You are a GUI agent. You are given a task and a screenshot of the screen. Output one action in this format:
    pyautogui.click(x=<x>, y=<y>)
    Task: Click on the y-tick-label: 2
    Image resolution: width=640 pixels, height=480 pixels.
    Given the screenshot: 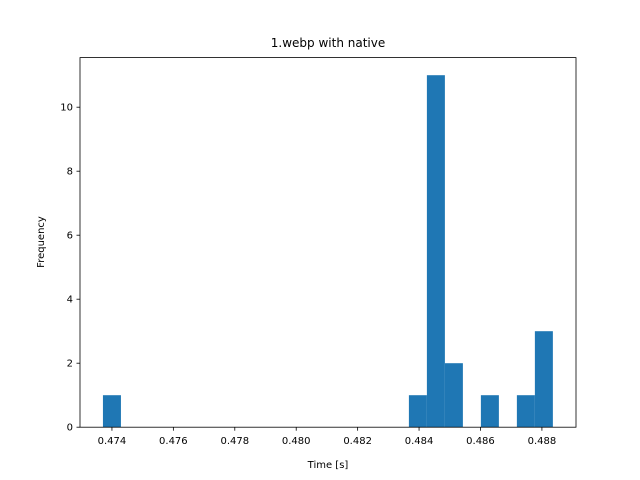 What is the action you would take?
    pyautogui.click(x=70, y=364)
    